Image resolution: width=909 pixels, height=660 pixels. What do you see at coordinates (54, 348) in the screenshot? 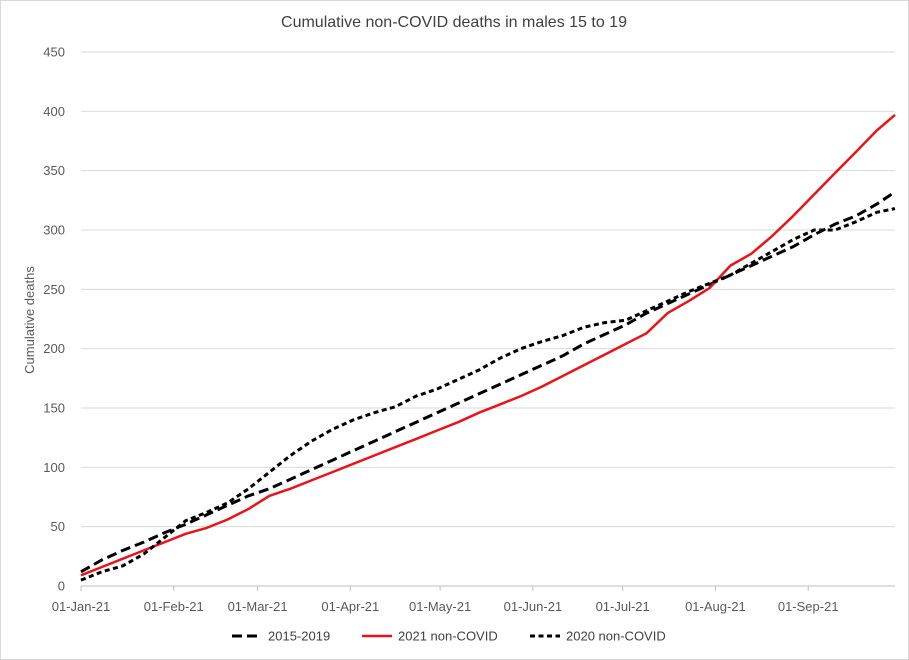
I see `y-tick-label: 200` at bounding box center [54, 348].